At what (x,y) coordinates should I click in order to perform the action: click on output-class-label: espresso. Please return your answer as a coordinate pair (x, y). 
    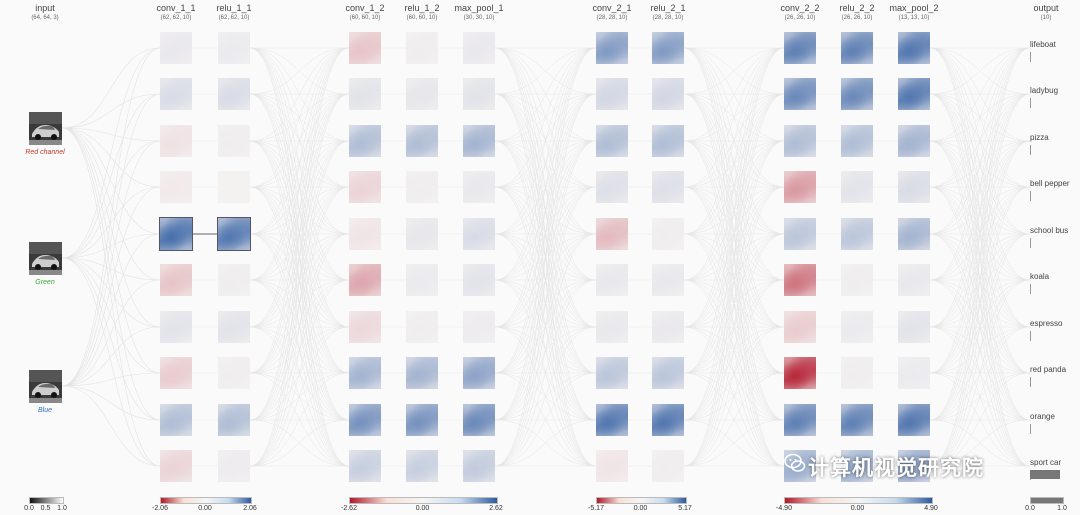
    Looking at the image, I should click on (1046, 323).